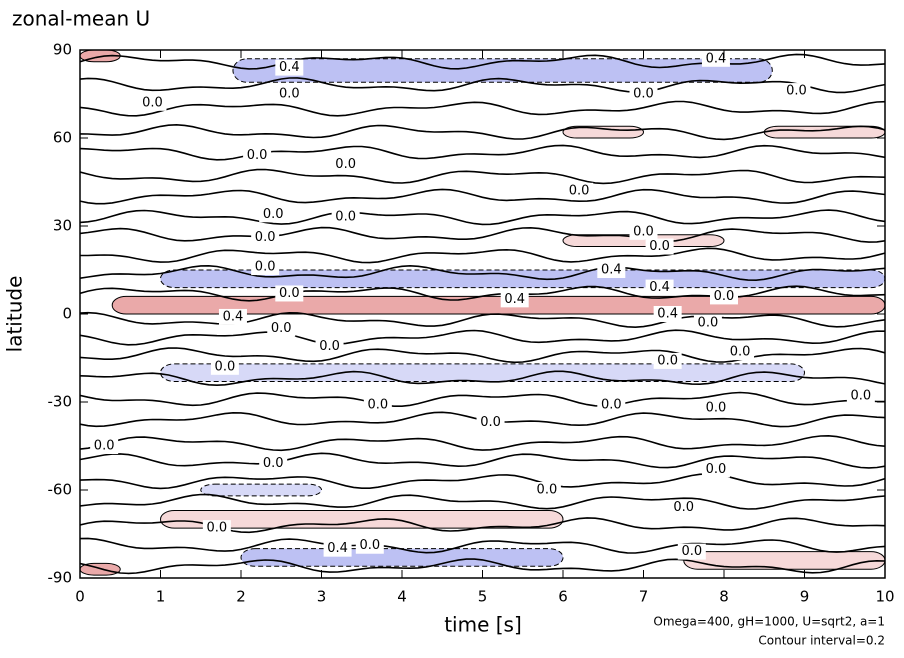 The width and height of the screenshot is (904, 658). I want to click on y-tick-label: 90, so click(62, 50).